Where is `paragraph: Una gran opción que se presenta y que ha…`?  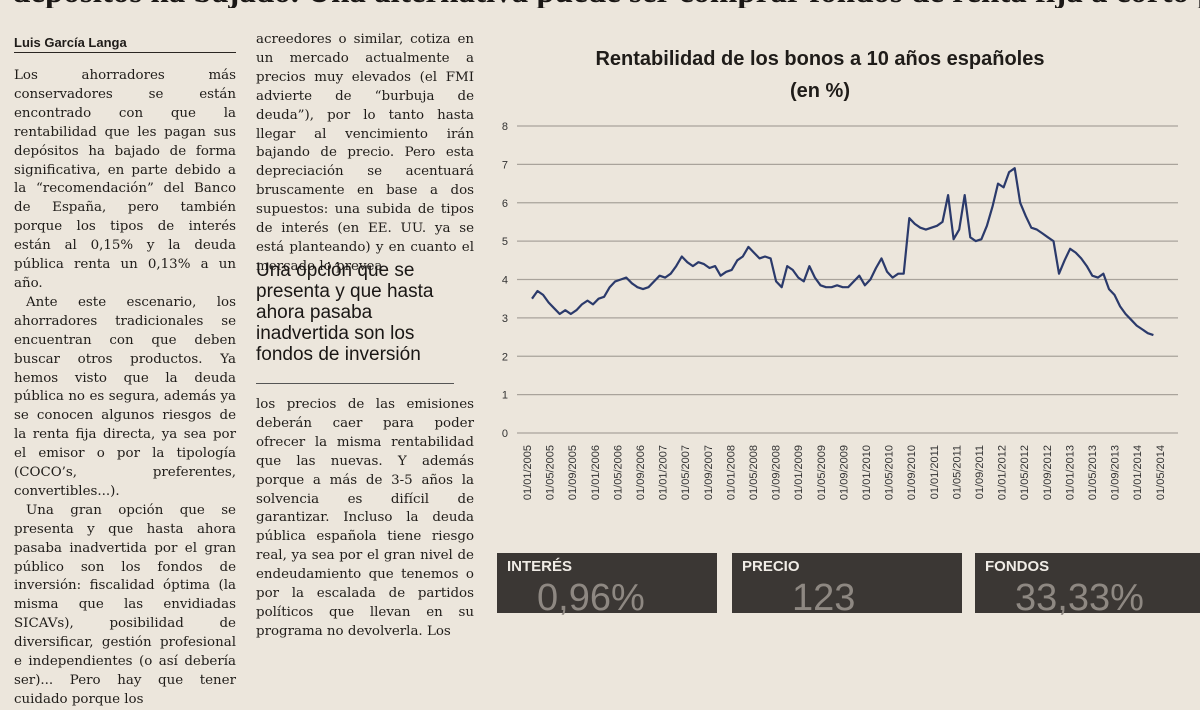 paragraph: Una gran opción que se presenta y que ha… is located at coordinates (125, 604).